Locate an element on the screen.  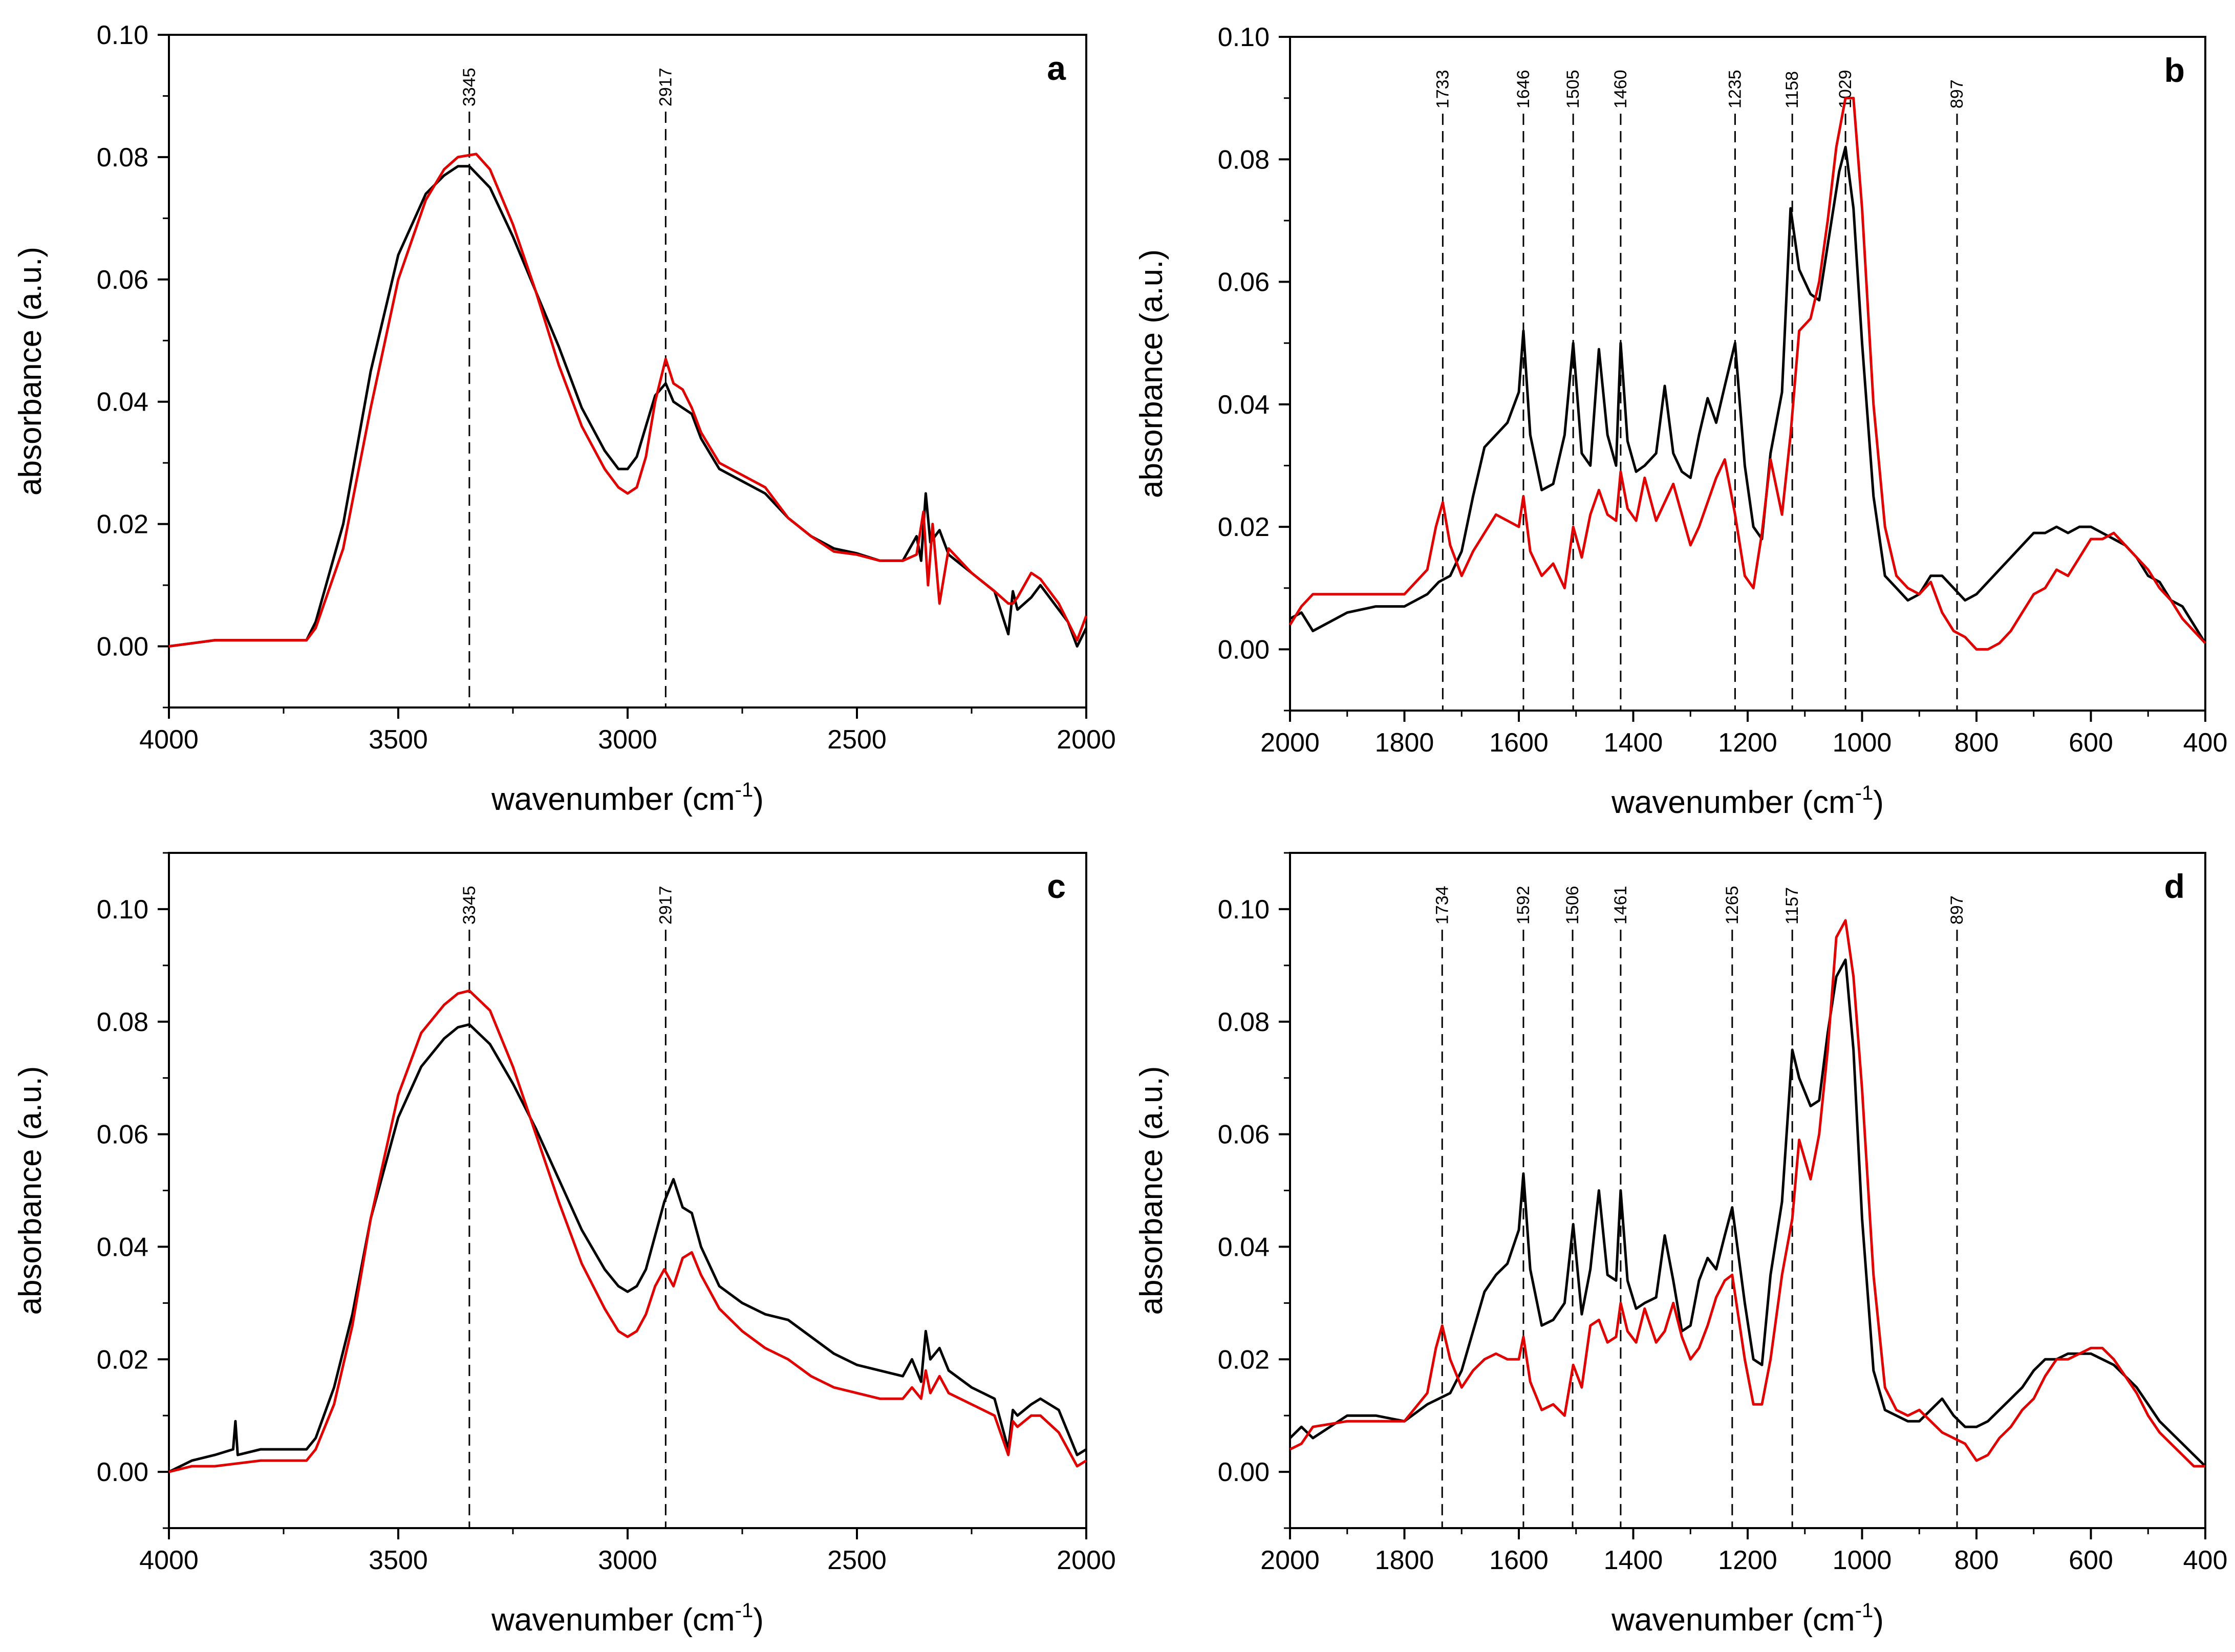
peak-marker-label: 1506 is located at coordinates (1572, 905).